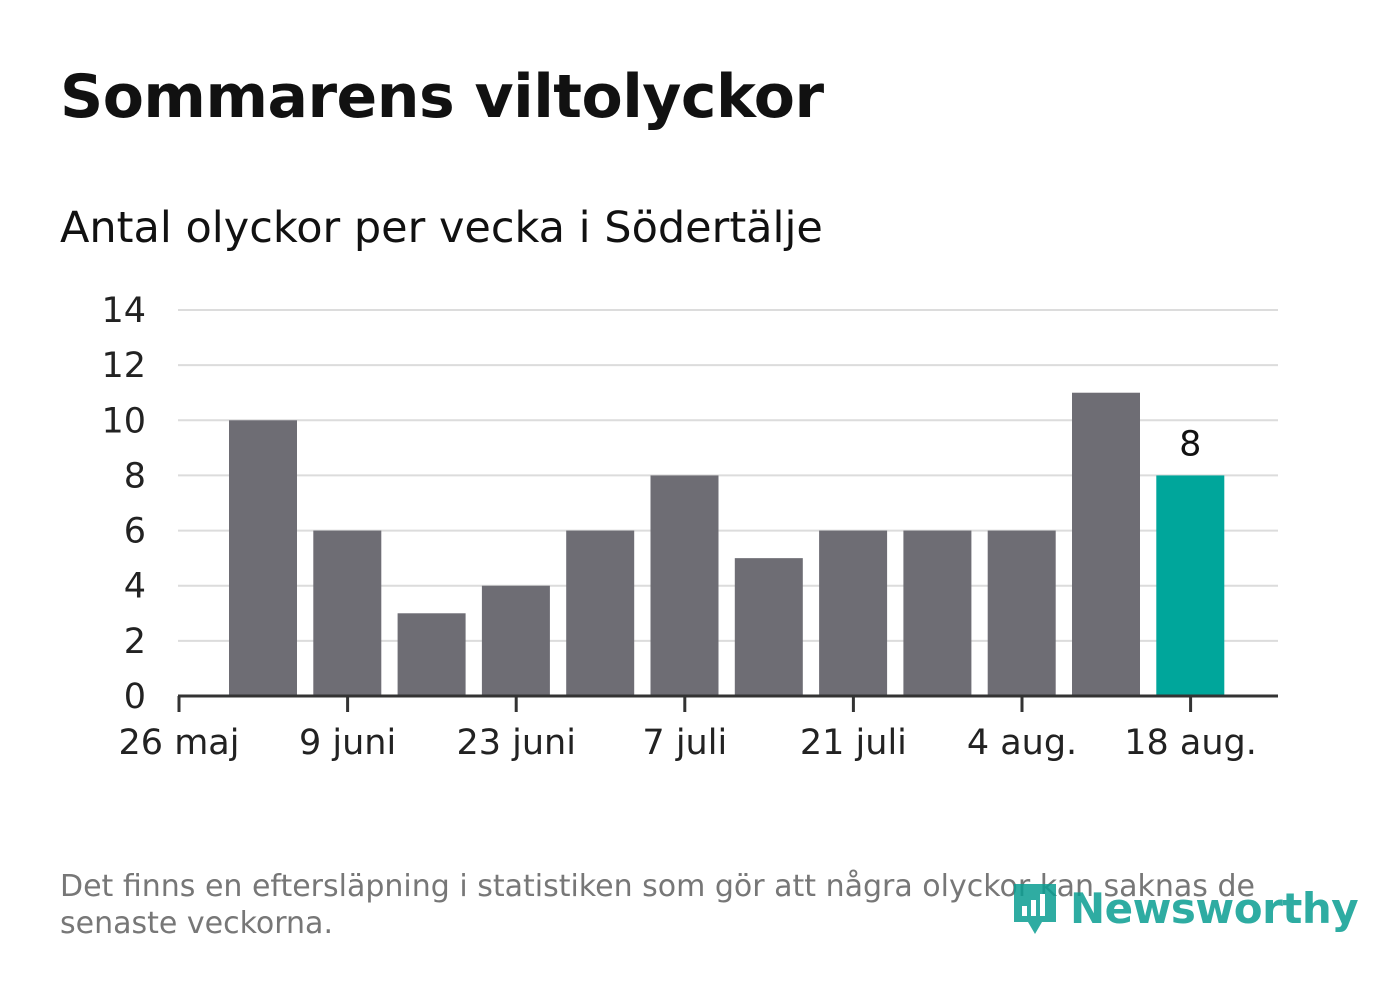 The height and width of the screenshot is (999, 1382). What do you see at coordinates (123, 366) in the screenshot?
I see `y-tick-label: 12` at bounding box center [123, 366].